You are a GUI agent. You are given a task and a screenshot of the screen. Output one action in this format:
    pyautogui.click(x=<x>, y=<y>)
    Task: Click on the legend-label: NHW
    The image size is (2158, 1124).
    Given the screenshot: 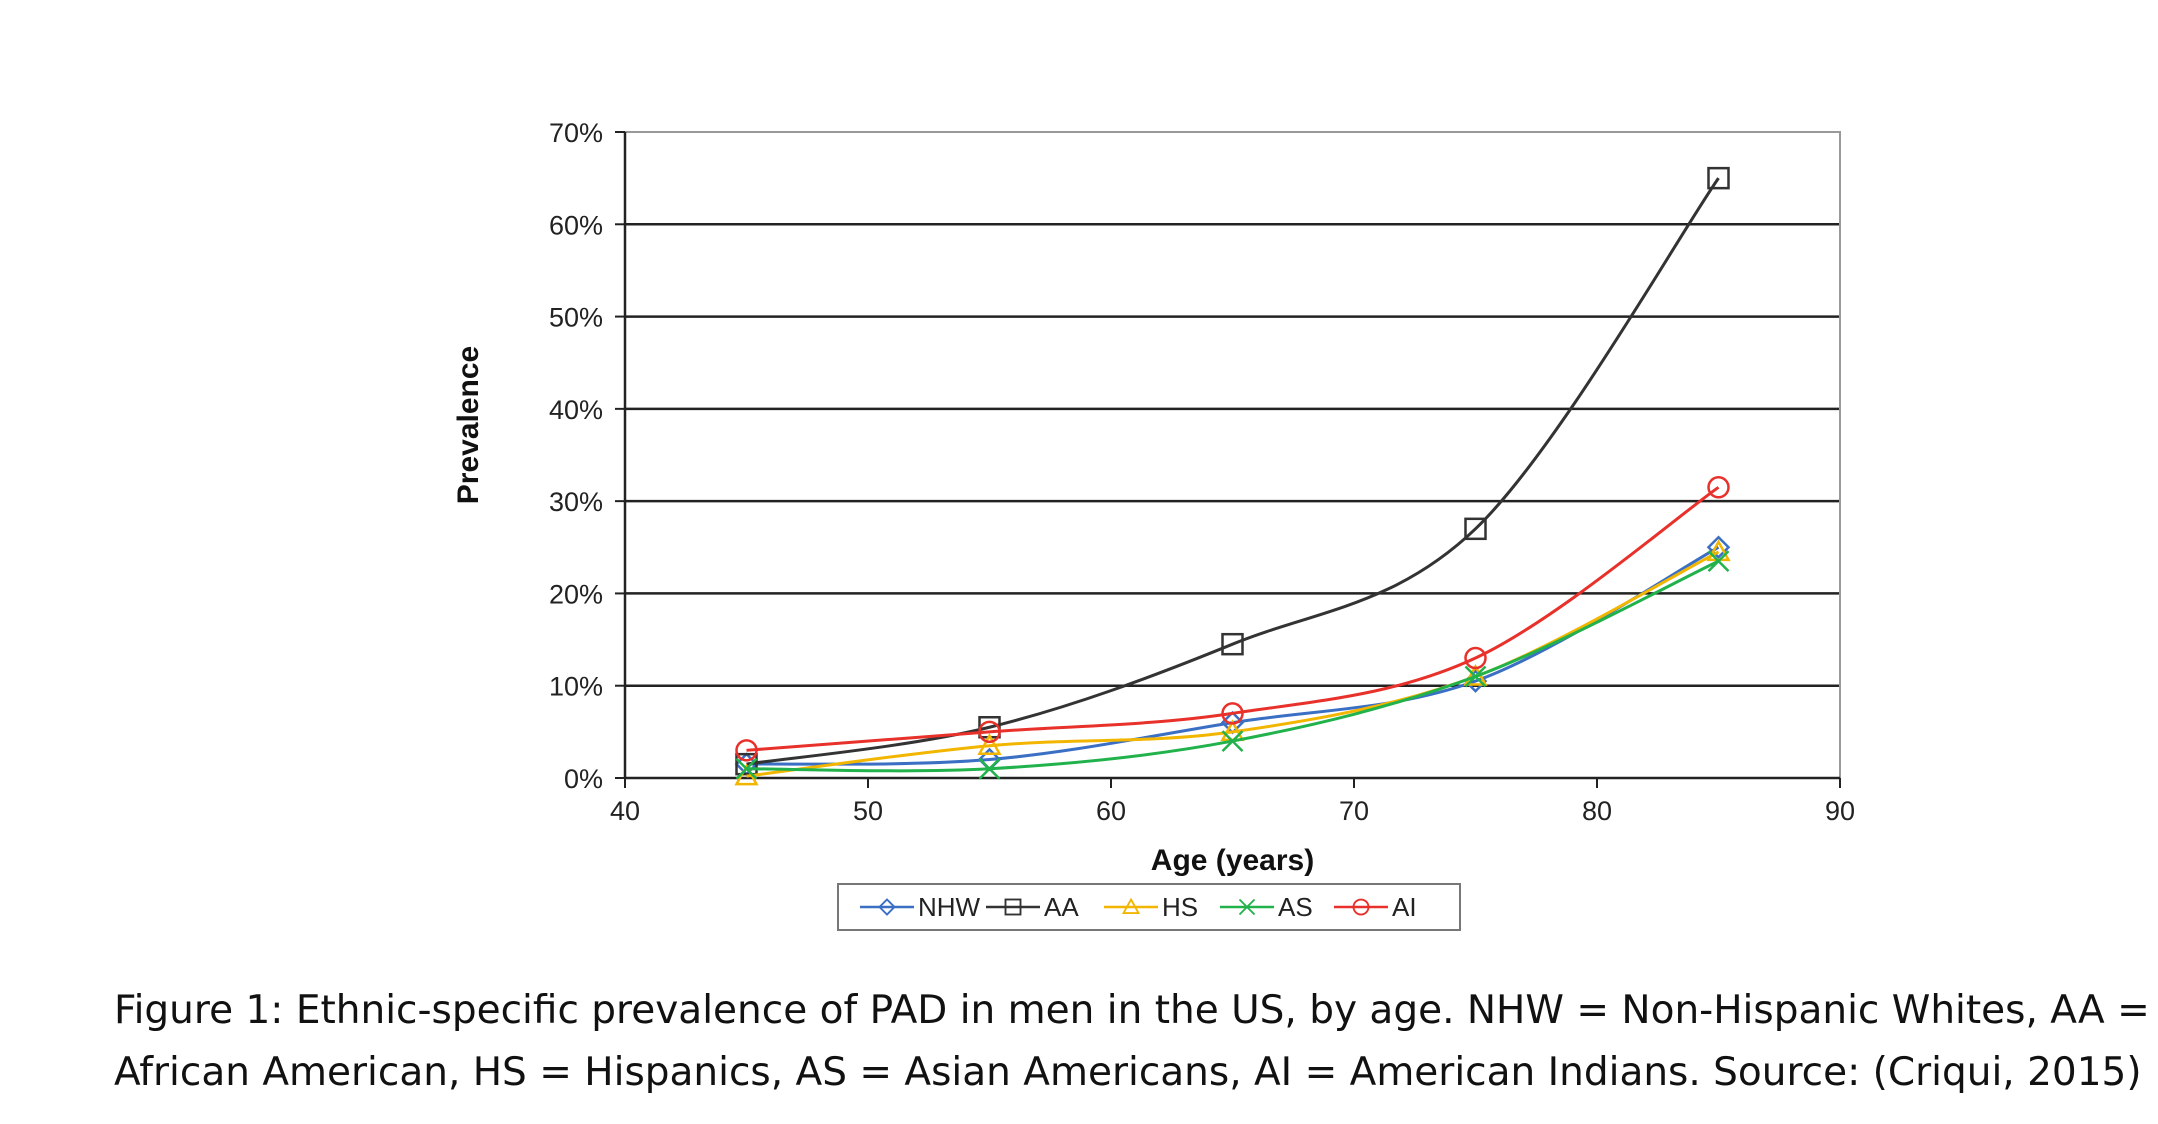 What is the action you would take?
    pyautogui.click(x=949, y=907)
    